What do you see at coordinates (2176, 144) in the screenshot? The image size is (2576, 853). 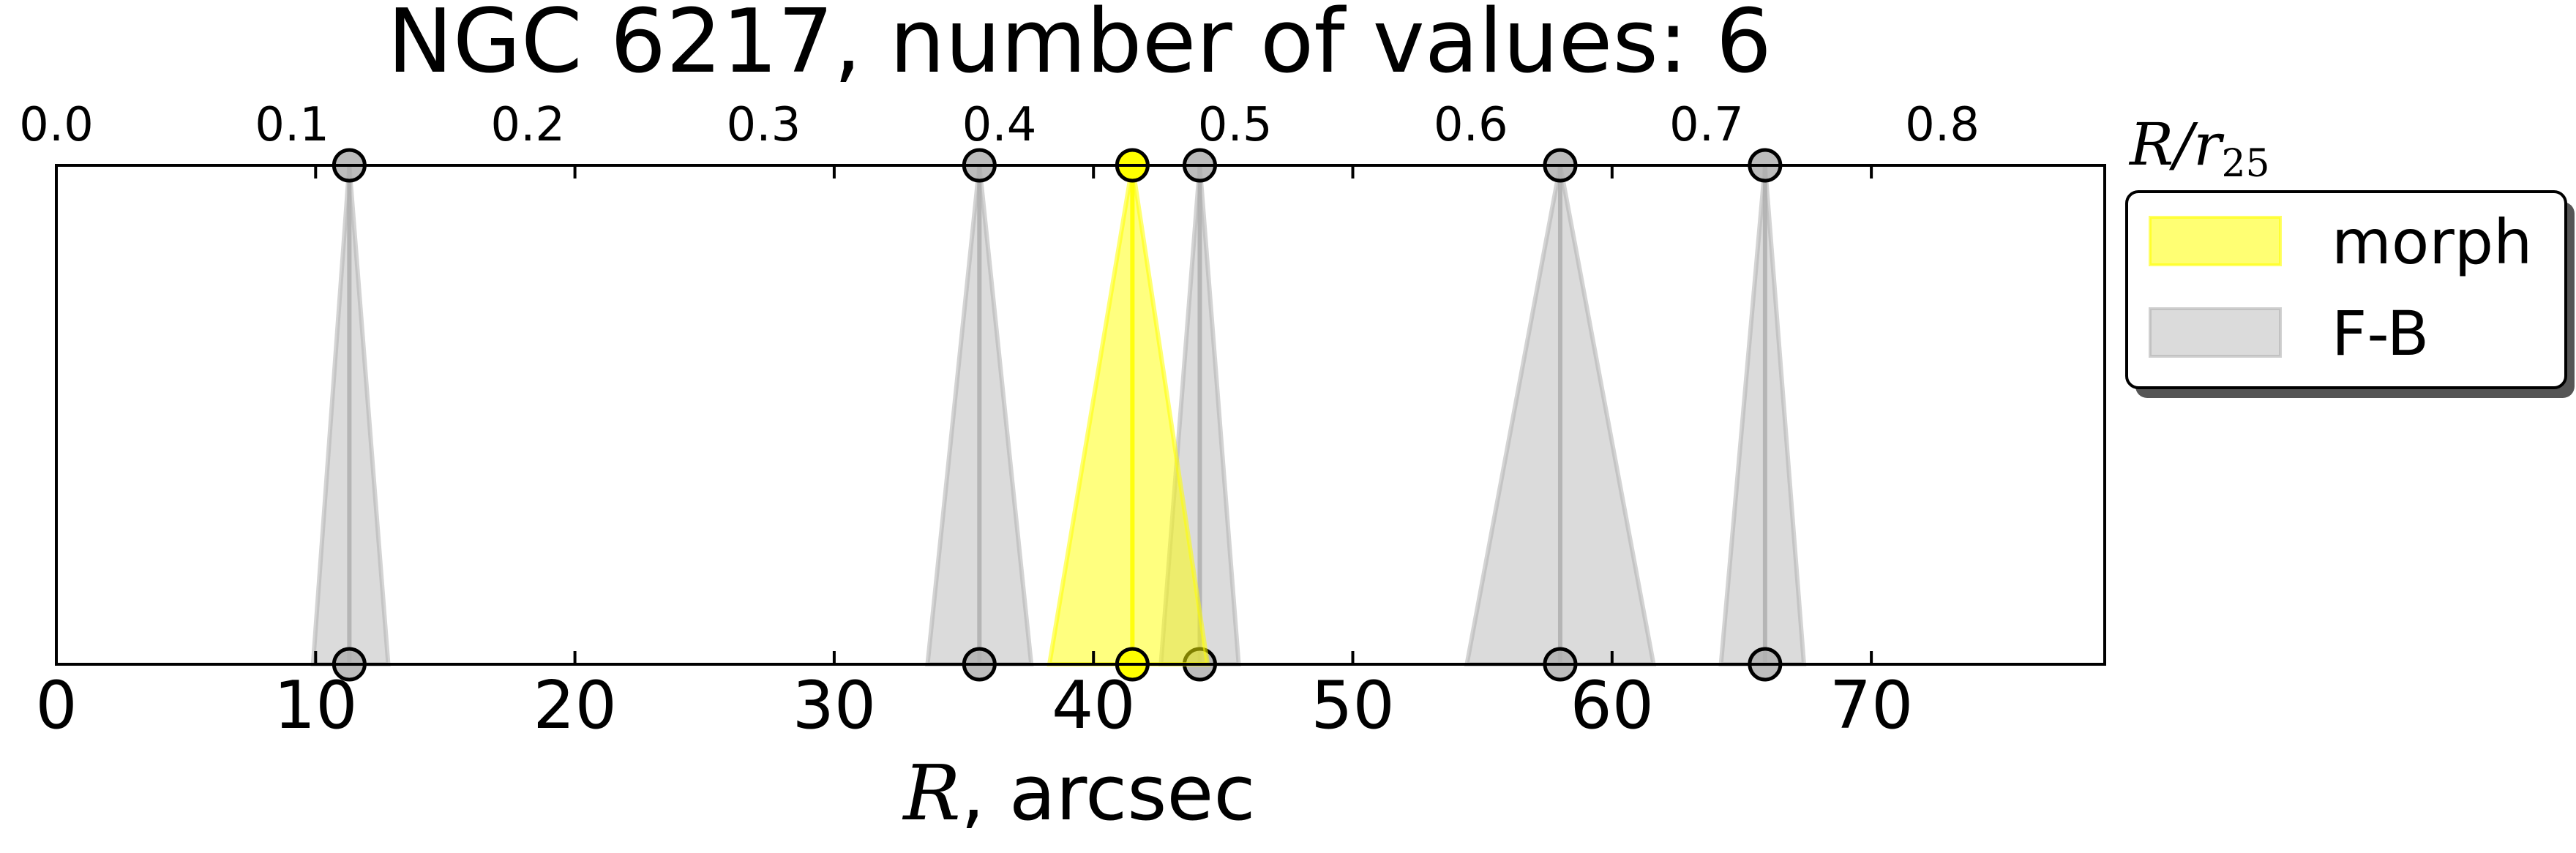 I see `top-axis-label-main: R/r` at bounding box center [2176, 144].